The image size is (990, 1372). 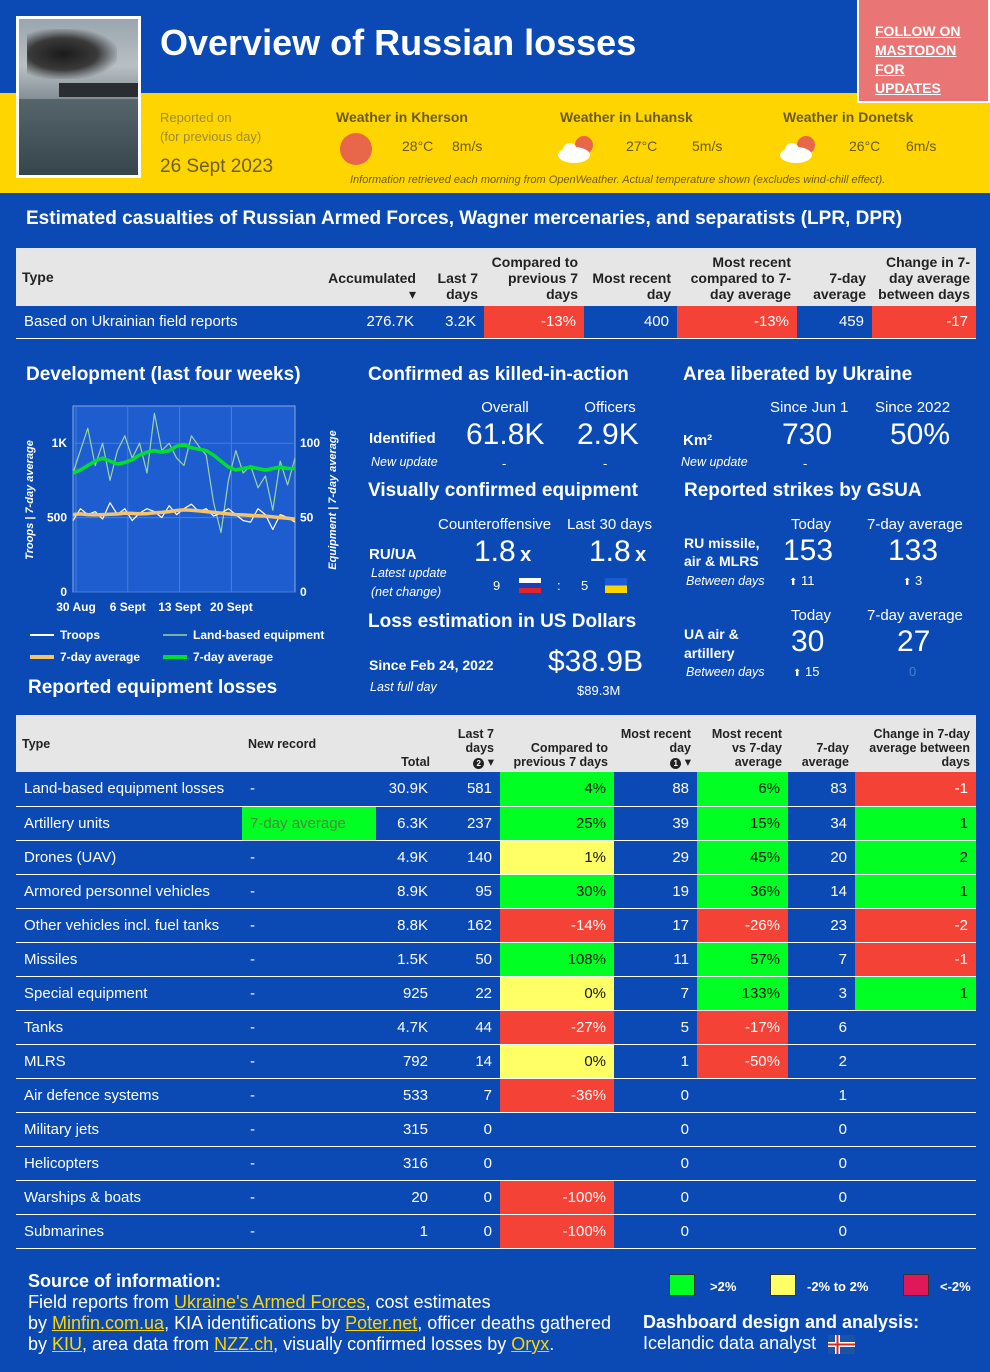 I want to click on cell-new-record: 7-day average, so click(x=309, y=823).